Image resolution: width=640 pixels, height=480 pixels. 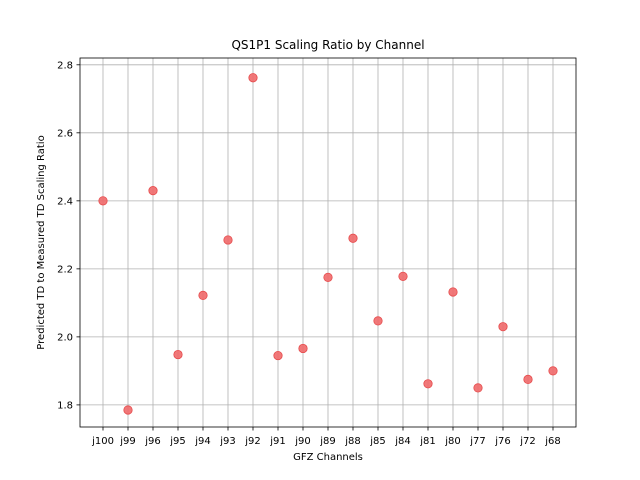 I want to click on data-point-j80, so click(x=453, y=292).